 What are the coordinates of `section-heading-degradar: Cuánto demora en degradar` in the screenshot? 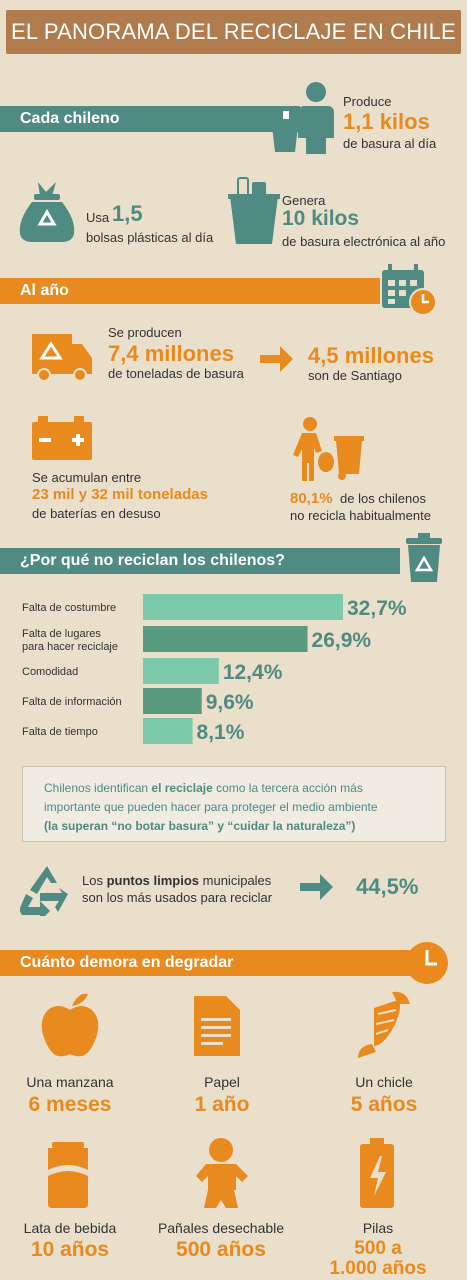 It's located at (205, 963).